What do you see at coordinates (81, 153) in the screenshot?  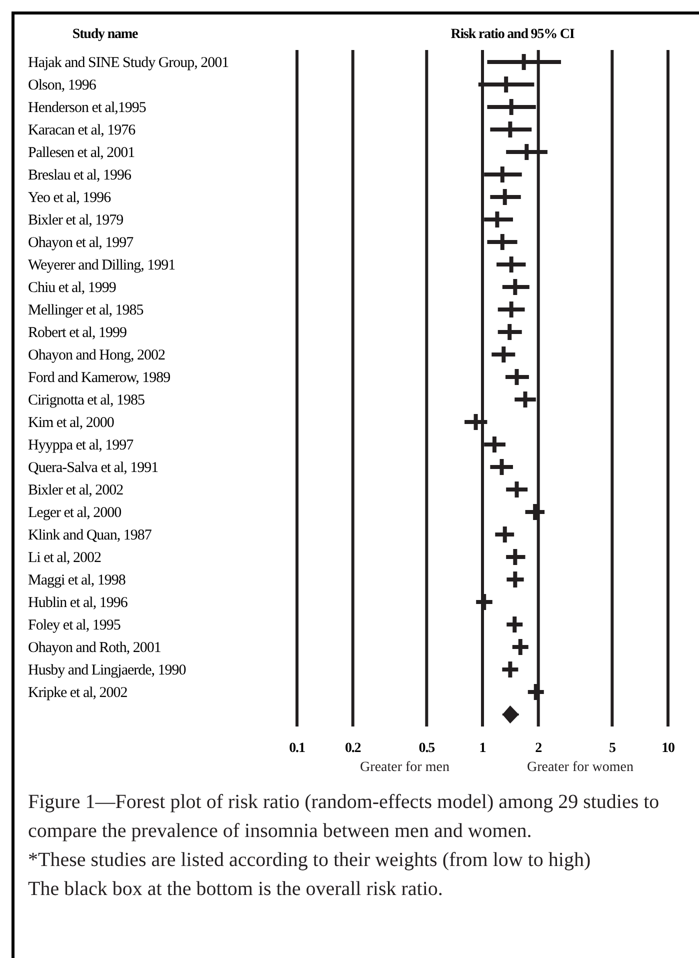 I see `y-tick-label: Pallesen et al, 2001` at bounding box center [81, 153].